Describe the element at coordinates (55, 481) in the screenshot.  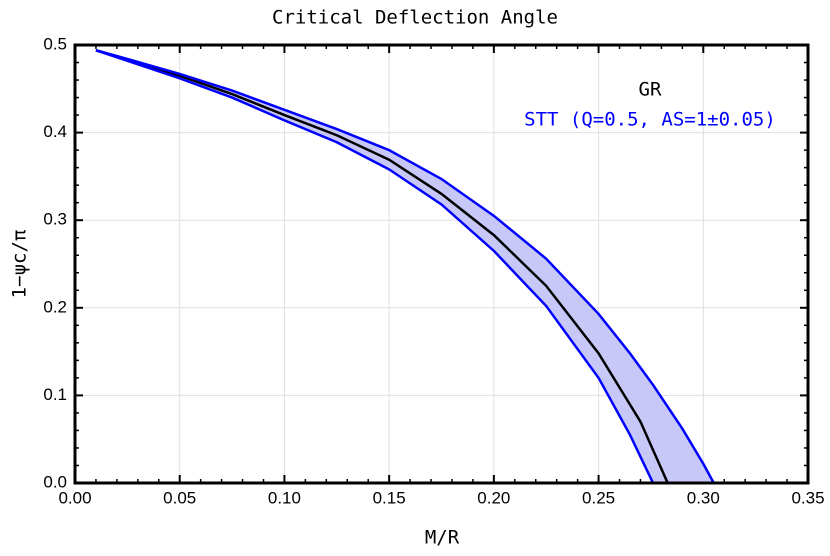
I see `y-tick-label: 0.0` at that location.